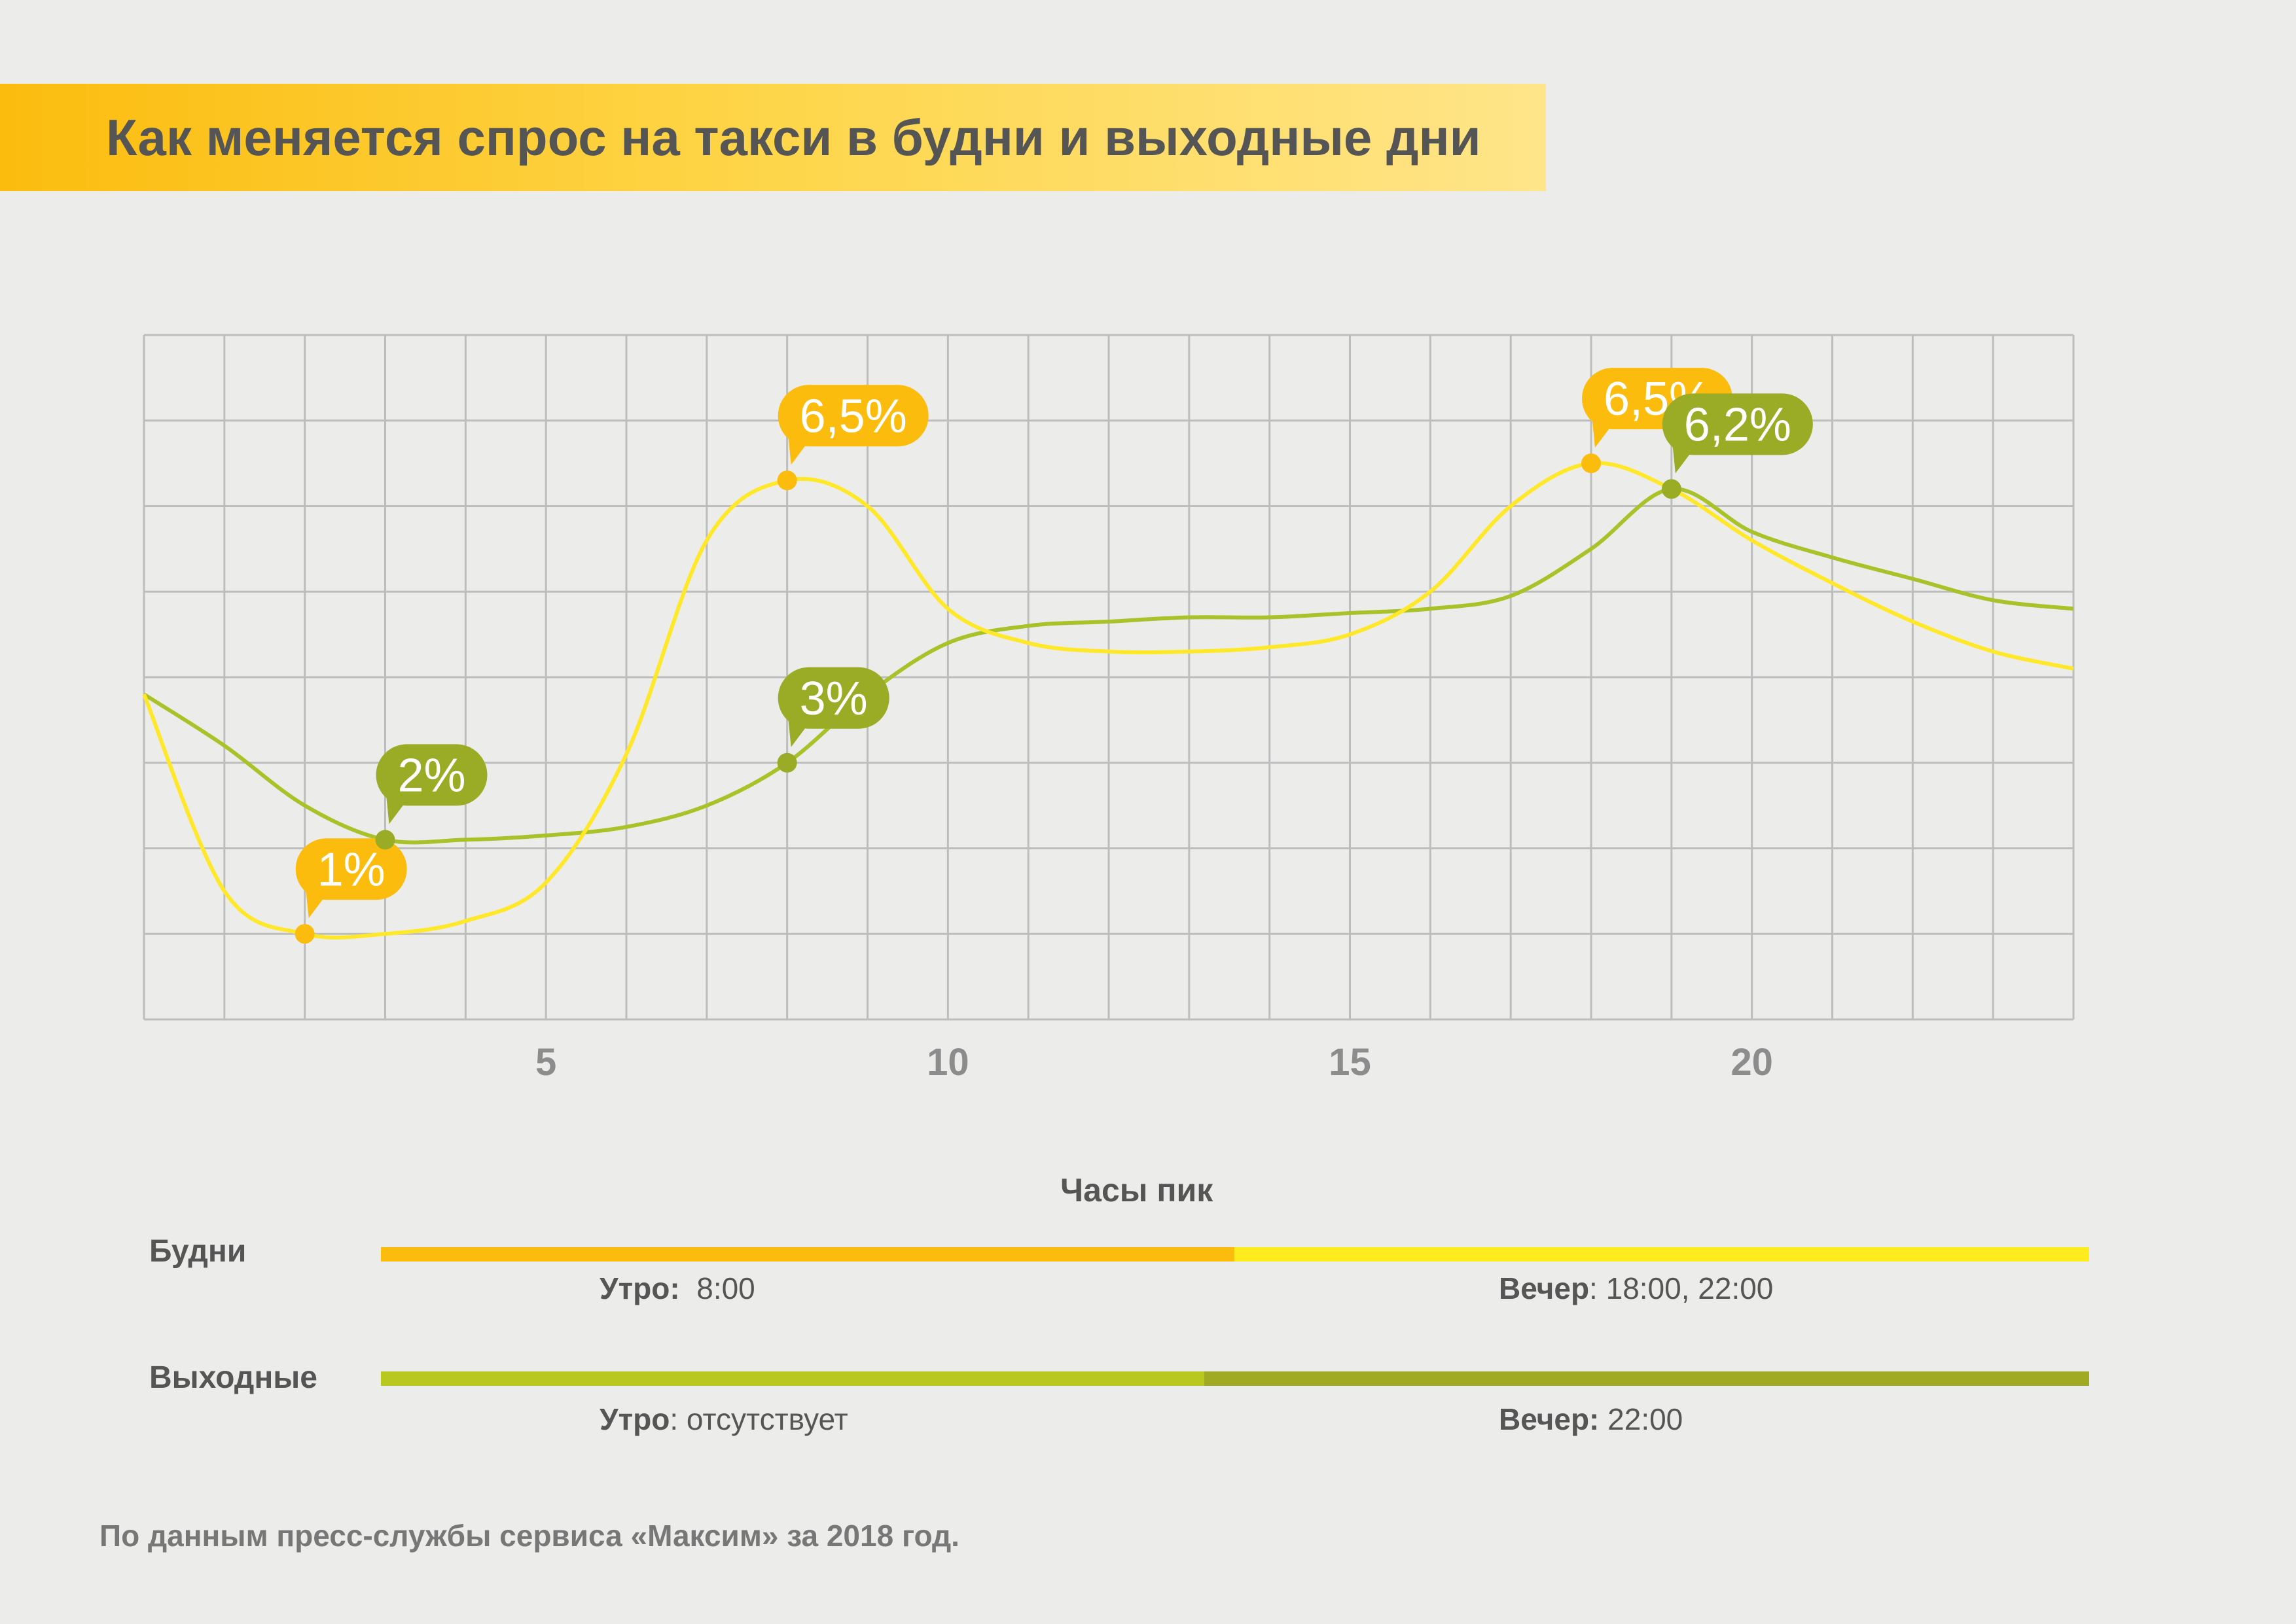 The height and width of the screenshot is (1624, 2296). Describe the element at coordinates (725, 1288) in the screenshot. I see `weekday-morning-value: 8:00` at that location.